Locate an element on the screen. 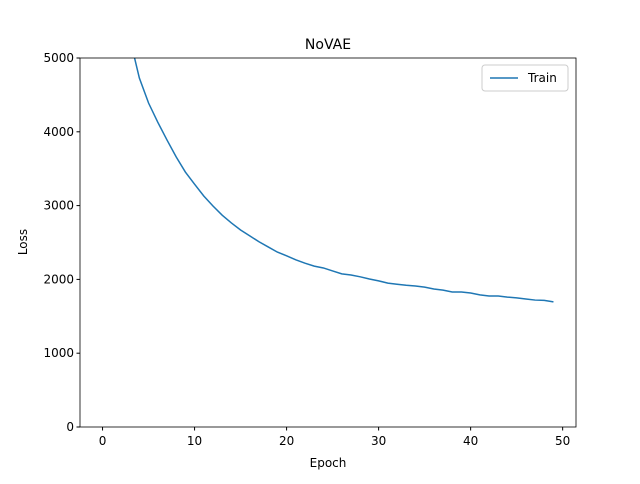 Image resolution: width=640 pixels, height=484 pixels. x-tick-label: 0 is located at coordinates (103, 441).